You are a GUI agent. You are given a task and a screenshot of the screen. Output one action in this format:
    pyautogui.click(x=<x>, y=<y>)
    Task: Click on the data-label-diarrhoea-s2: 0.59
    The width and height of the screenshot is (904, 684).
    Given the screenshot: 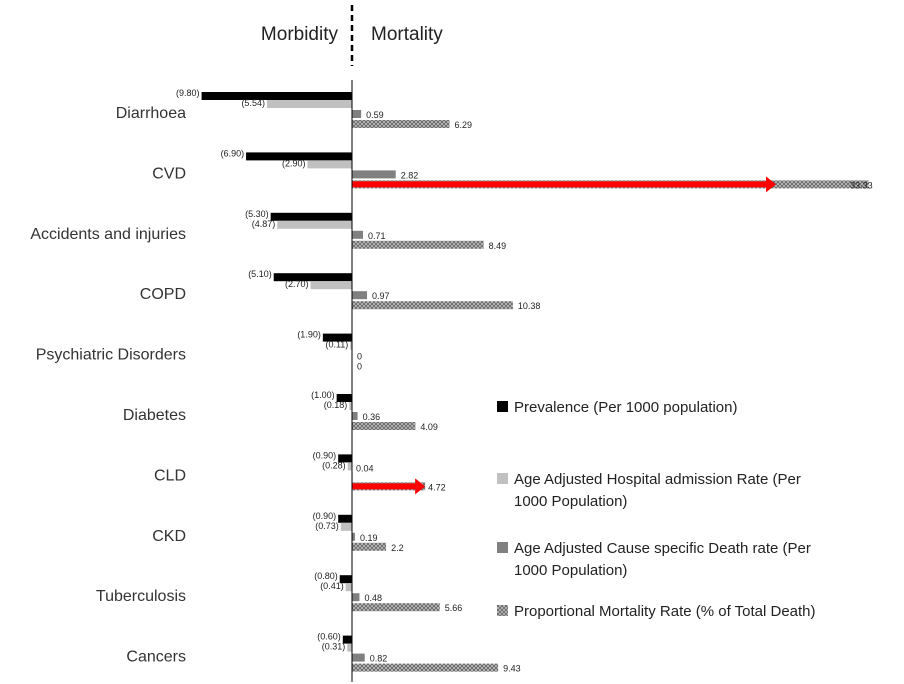 What is the action you would take?
    pyautogui.click(x=375, y=115)
    